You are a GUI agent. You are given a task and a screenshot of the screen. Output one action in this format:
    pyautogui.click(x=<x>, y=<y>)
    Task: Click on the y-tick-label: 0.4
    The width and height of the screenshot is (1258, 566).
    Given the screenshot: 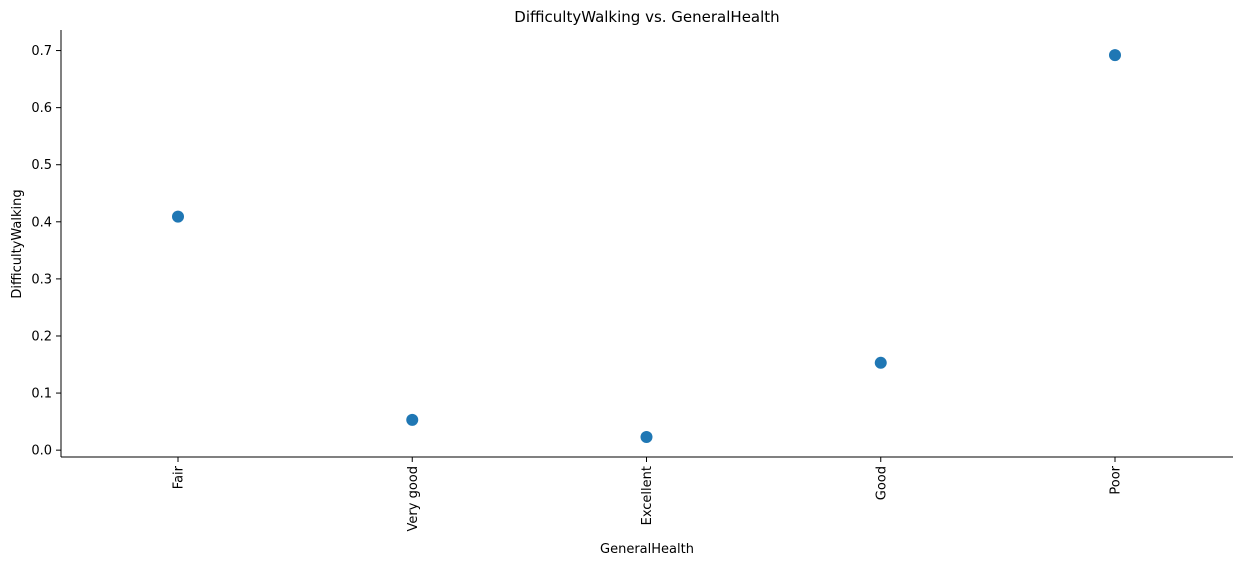 What is the action you would take?
    pyautogui.click(x=41, y=222)
    